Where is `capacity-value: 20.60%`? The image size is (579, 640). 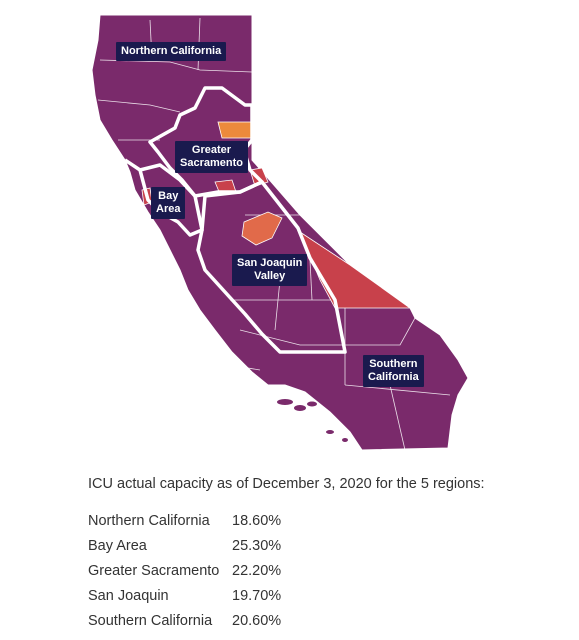 capacity-value: 20.60% is located at coordinates (257, 621).